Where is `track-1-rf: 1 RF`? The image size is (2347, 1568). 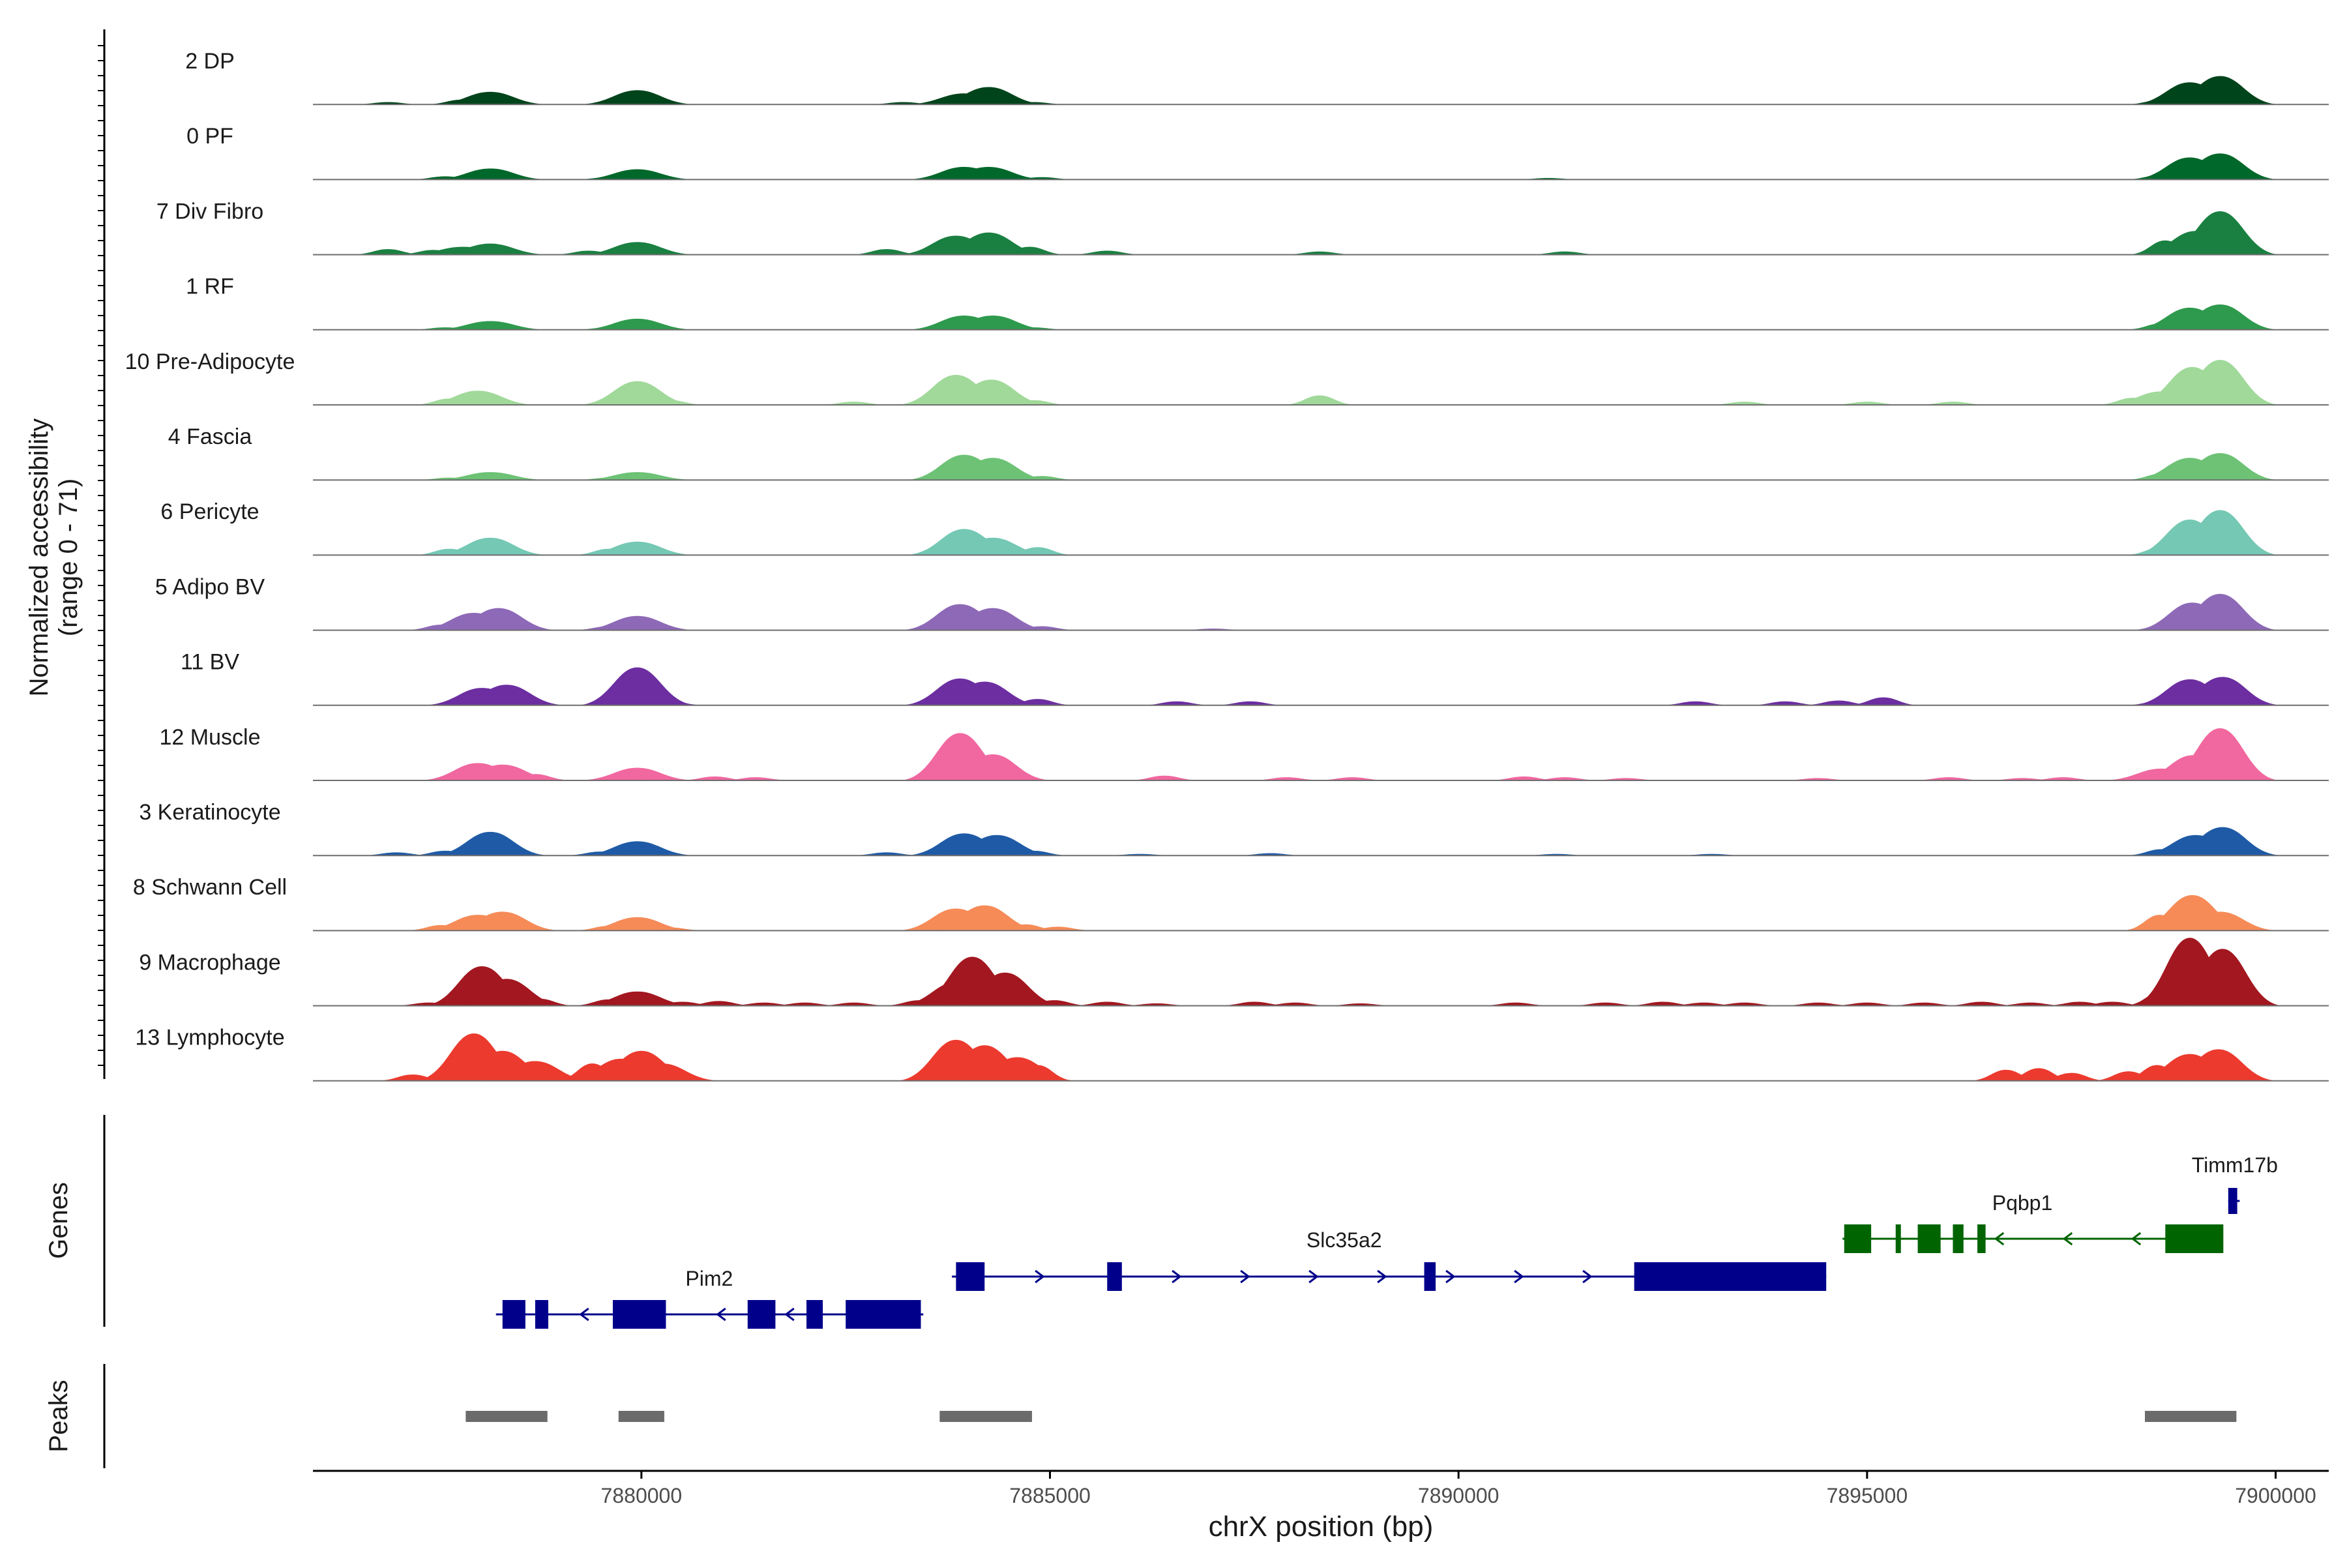 track-1-rf: 1 RF is located at coordinates (1257, 302).